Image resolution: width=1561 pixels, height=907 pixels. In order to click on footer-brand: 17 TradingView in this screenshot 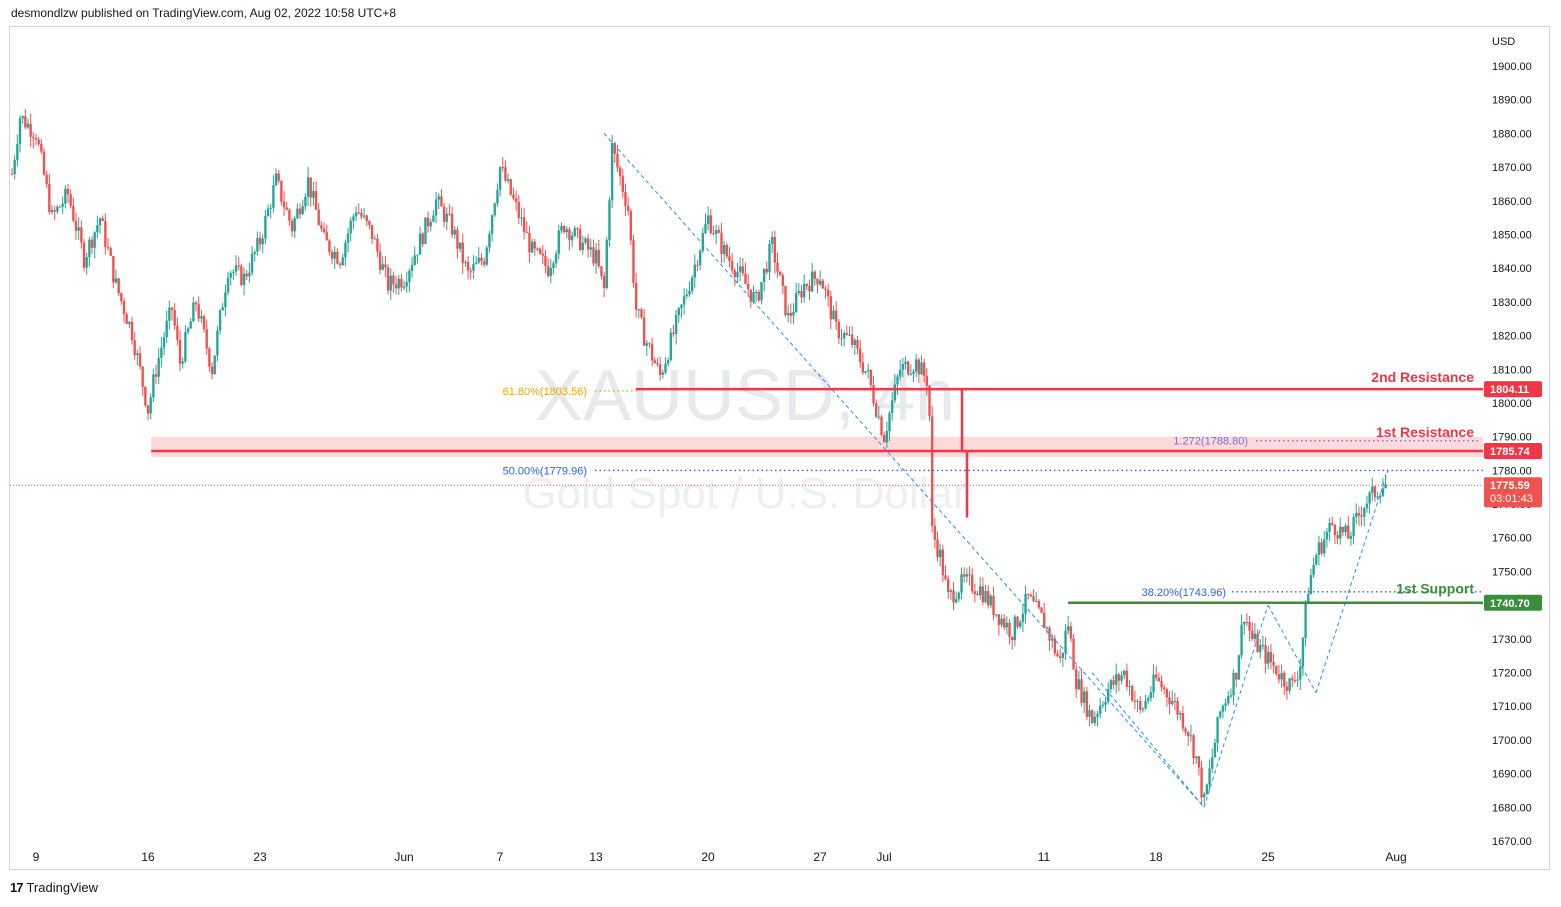, I will do `click(54, 887)`.